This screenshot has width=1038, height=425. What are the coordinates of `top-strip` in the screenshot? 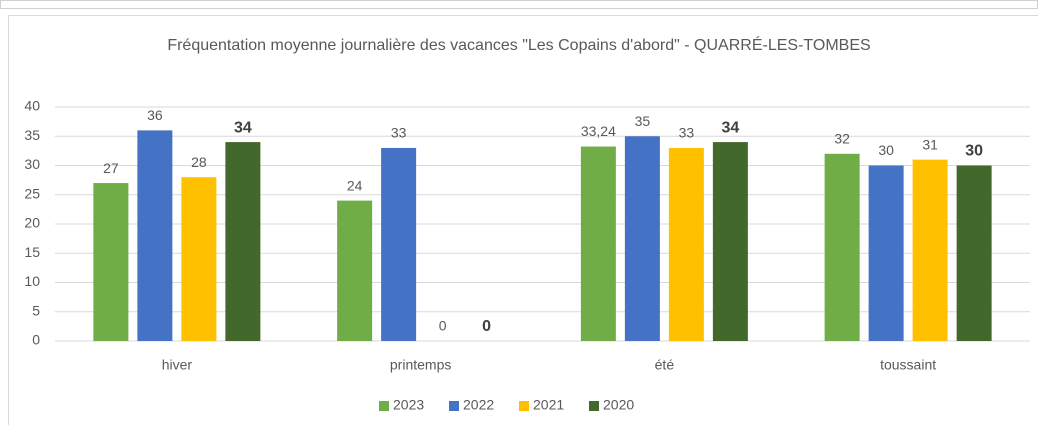 It's located at (519, 4).